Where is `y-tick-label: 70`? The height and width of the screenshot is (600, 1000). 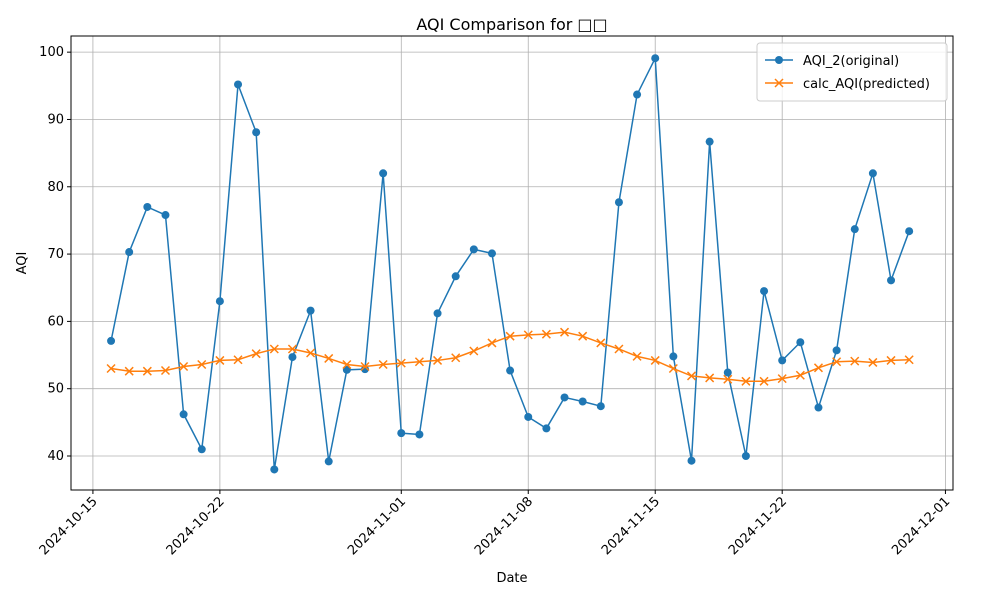
y-tick-label: 70 is located at coordinates (55, 254).